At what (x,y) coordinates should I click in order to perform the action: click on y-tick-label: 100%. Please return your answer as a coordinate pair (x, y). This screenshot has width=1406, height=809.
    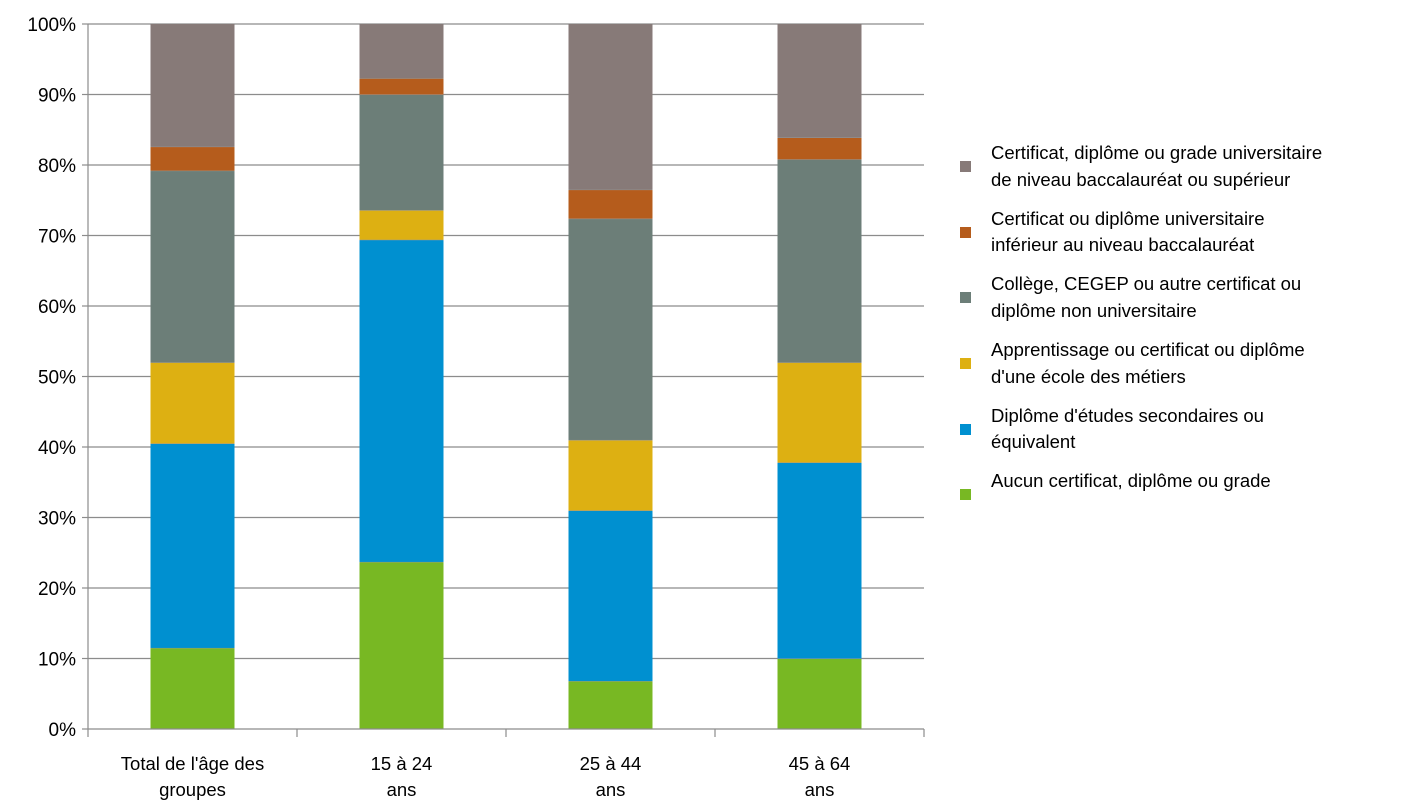
    Looking at the image, I should click on (51, 25).